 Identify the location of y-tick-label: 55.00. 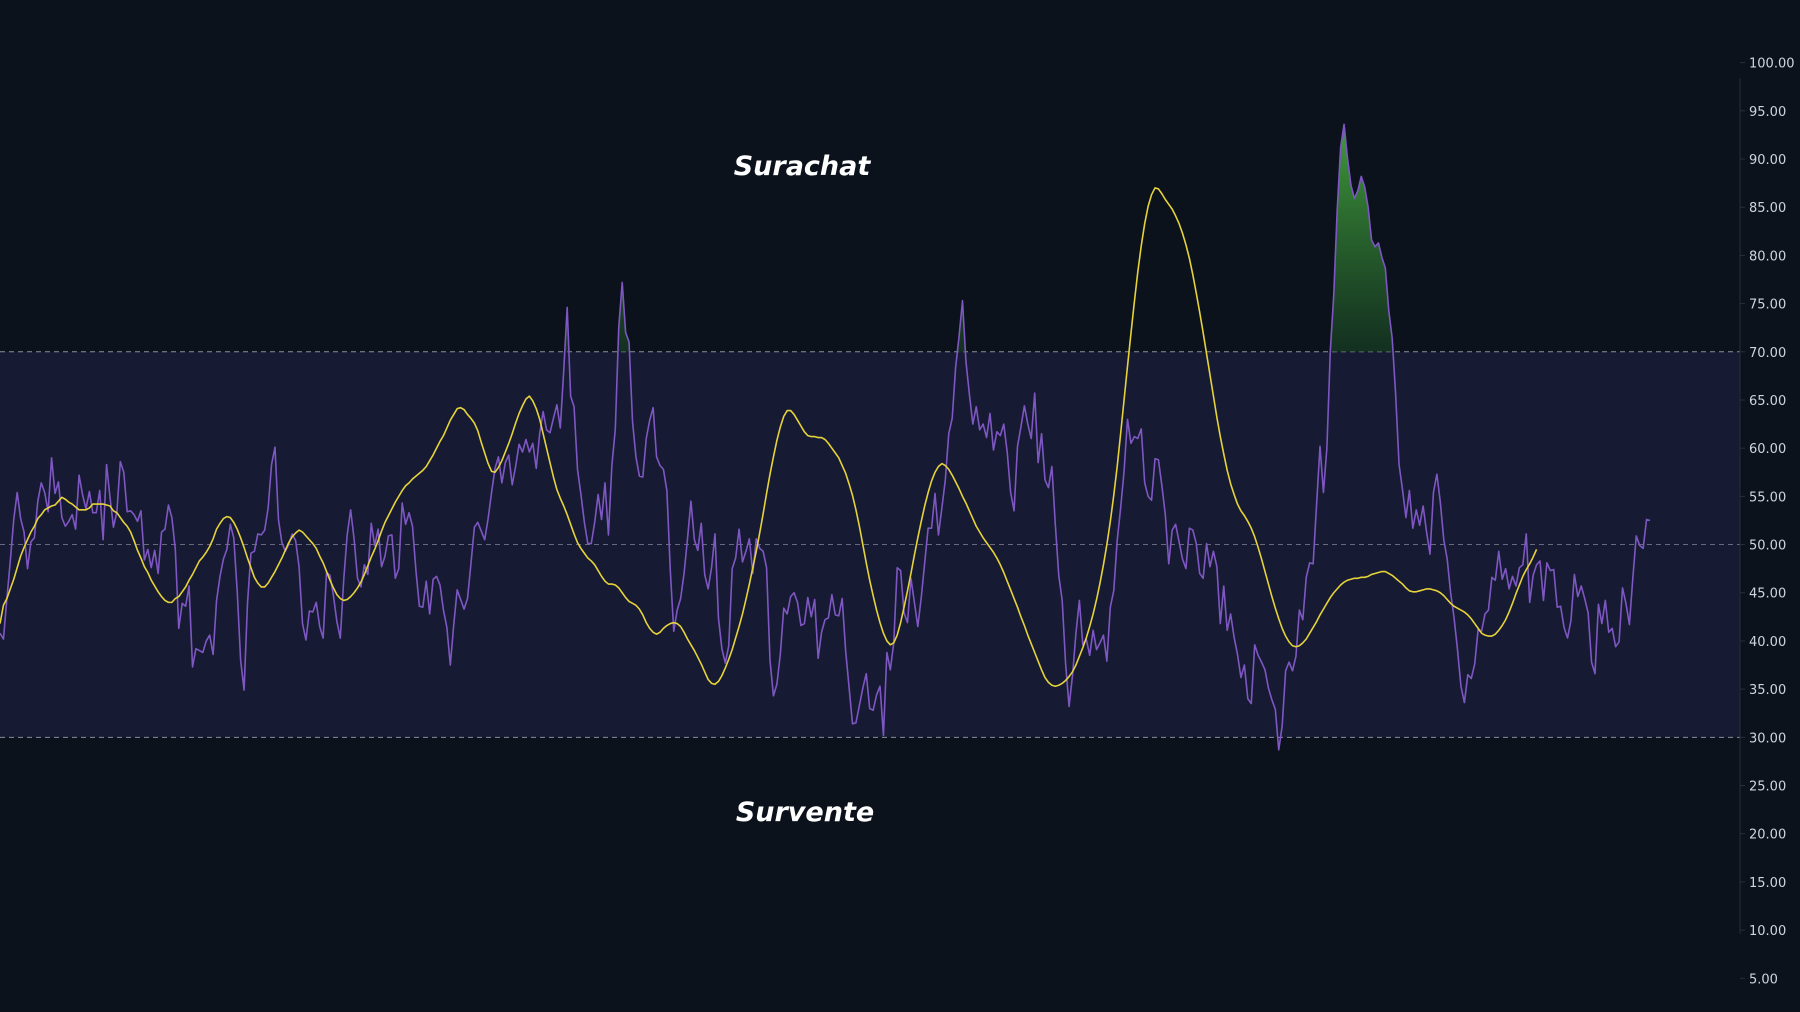
(1767, 497).